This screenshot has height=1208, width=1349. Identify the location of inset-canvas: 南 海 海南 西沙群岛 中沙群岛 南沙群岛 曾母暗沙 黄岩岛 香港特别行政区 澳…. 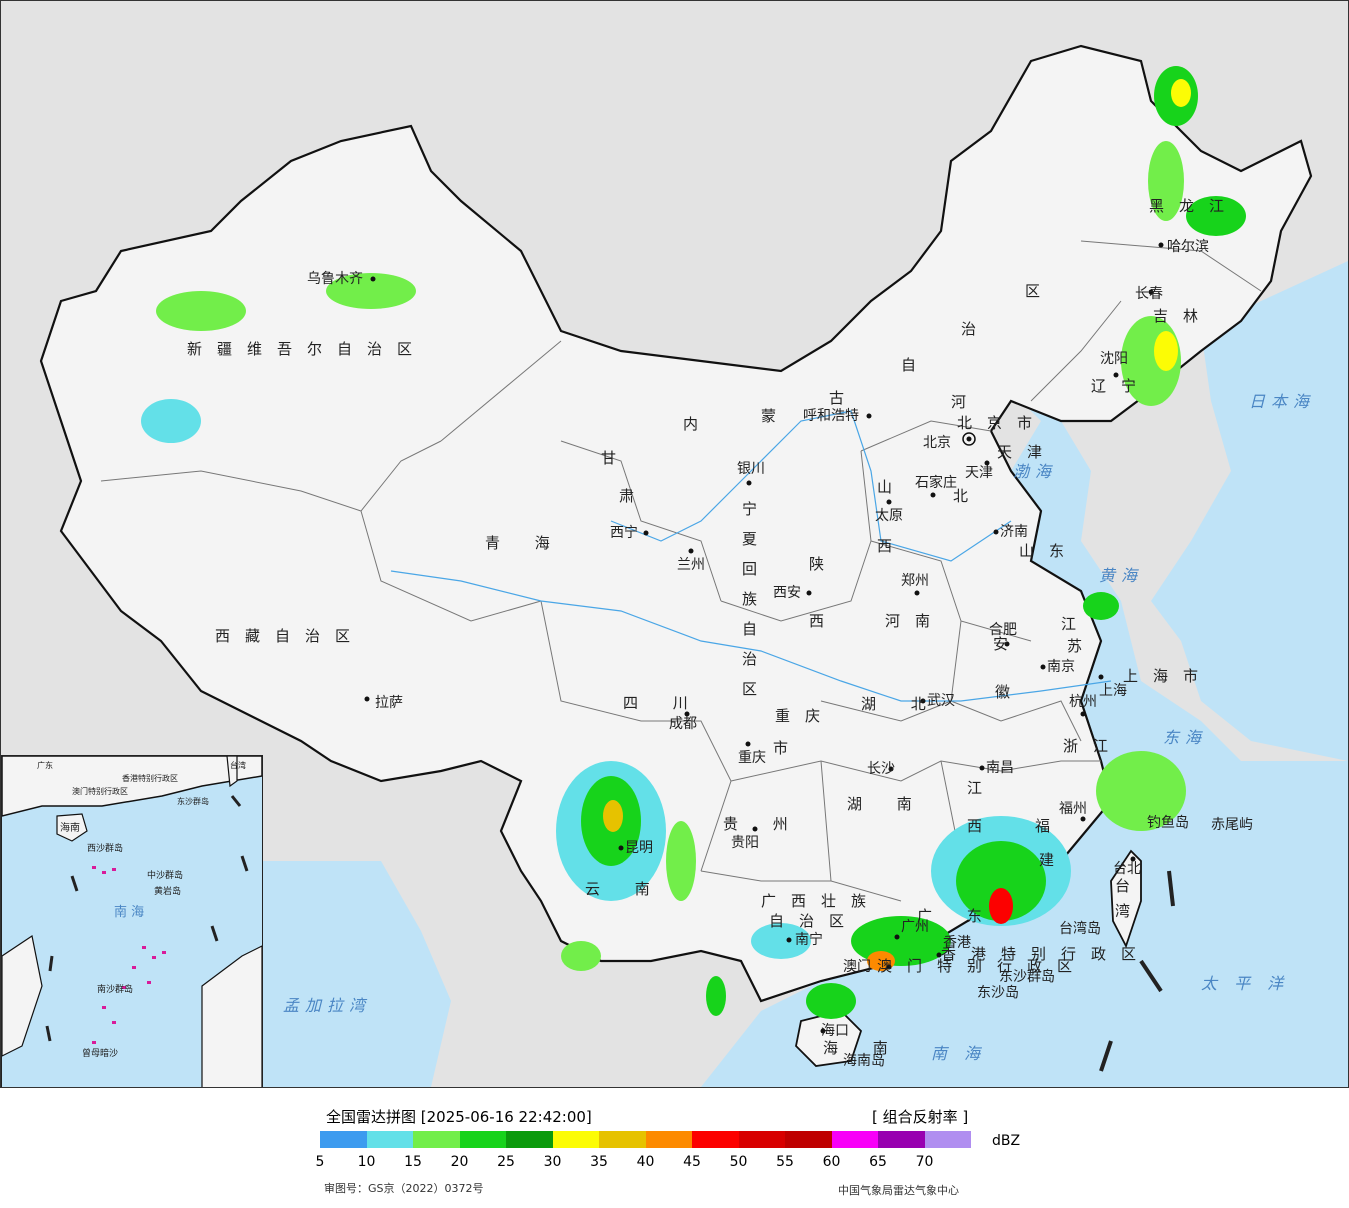
(132, 921).